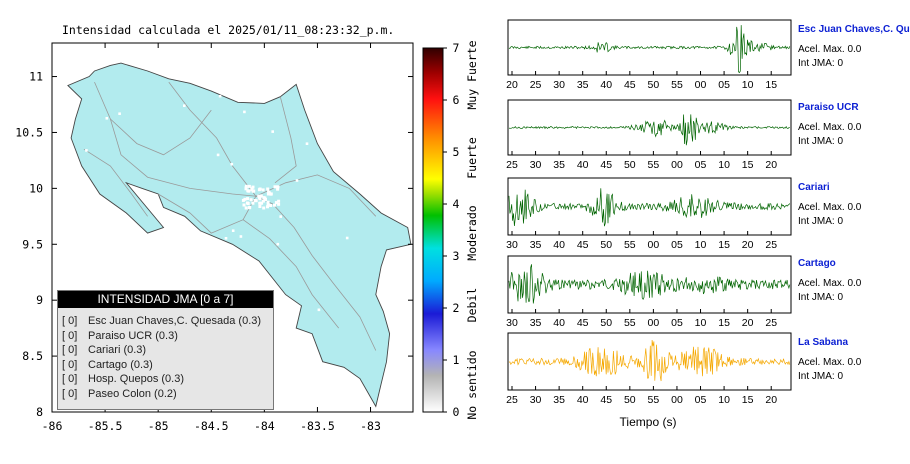 This screenshot has height=464, width=910. What do you see at coordinates (472, 232) in the screenshot?
I see `colorbar-category-label: Moderado` at bounding box center [472, 232].